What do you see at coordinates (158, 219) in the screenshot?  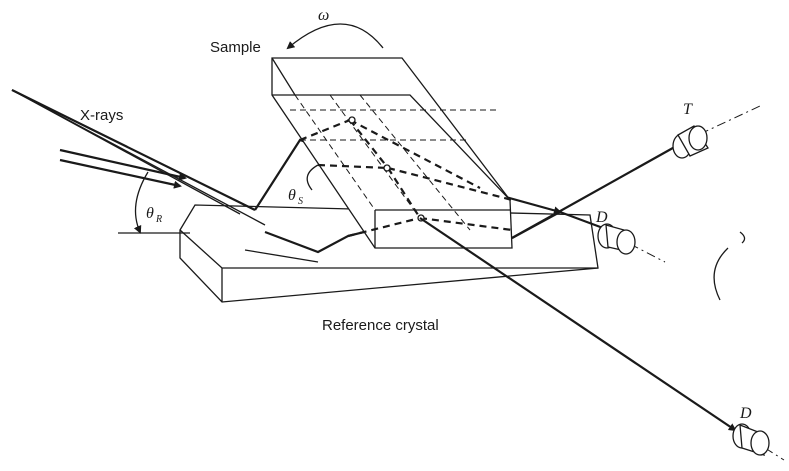 I see `svg-text: R` at bounding box center [158, 219].